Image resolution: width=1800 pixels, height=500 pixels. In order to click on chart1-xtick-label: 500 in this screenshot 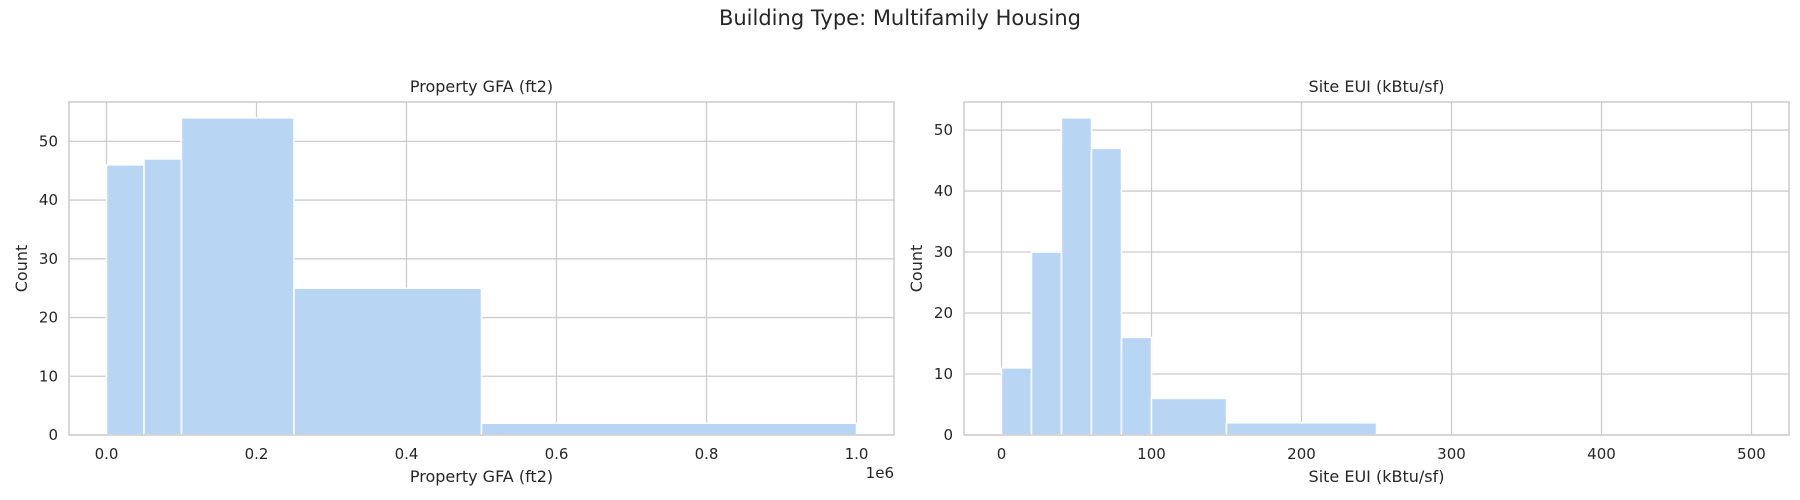, I will do `click(1751, 454)`.